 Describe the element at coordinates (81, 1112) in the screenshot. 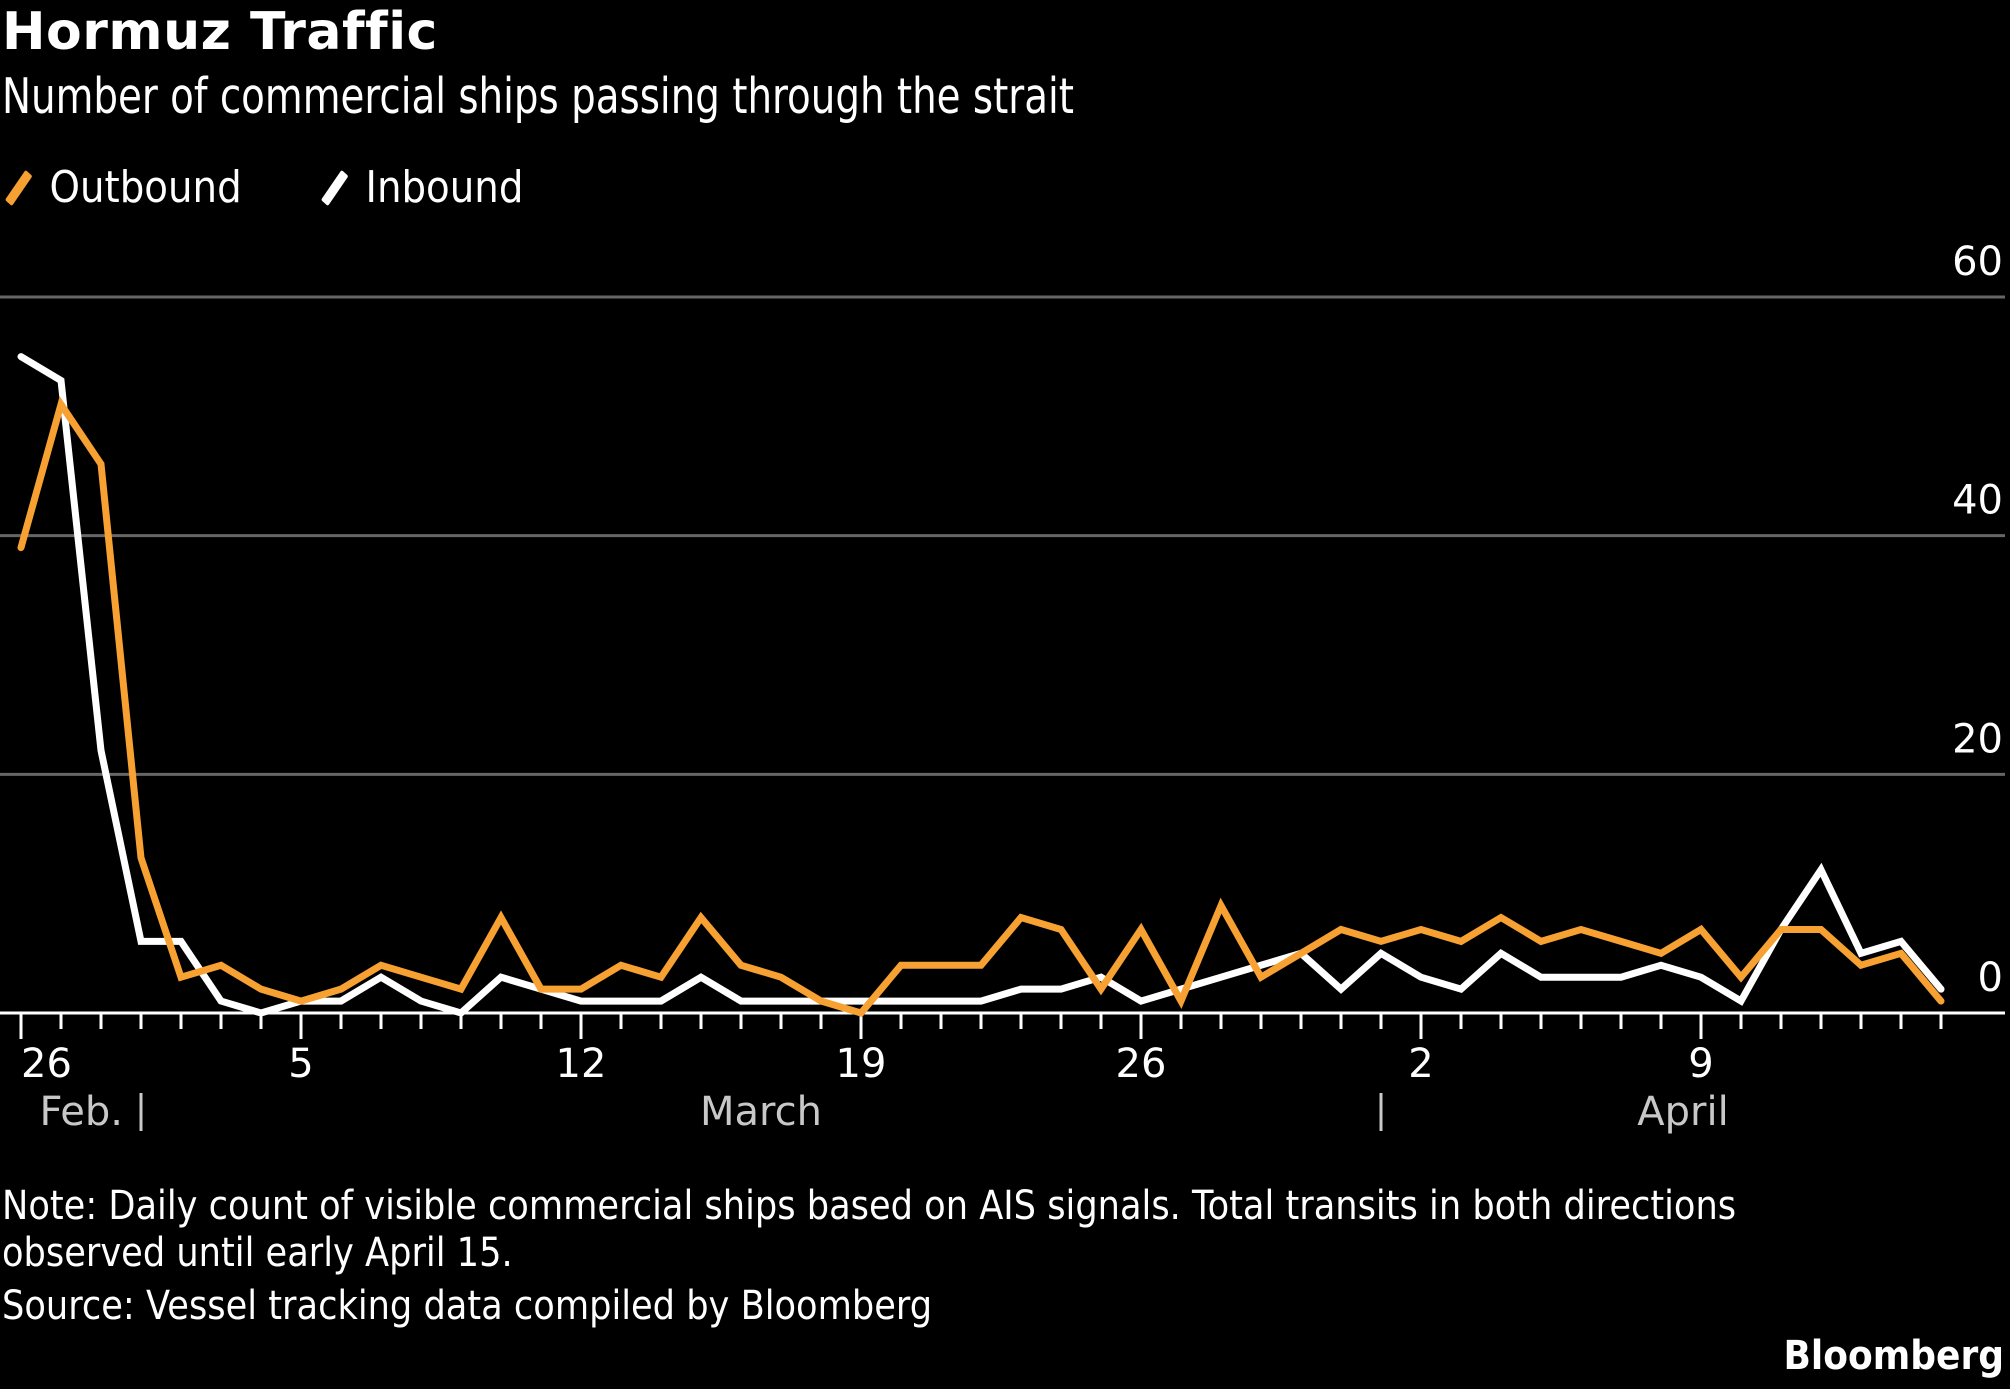

I see `month-label-feb: Feb.` at that location.